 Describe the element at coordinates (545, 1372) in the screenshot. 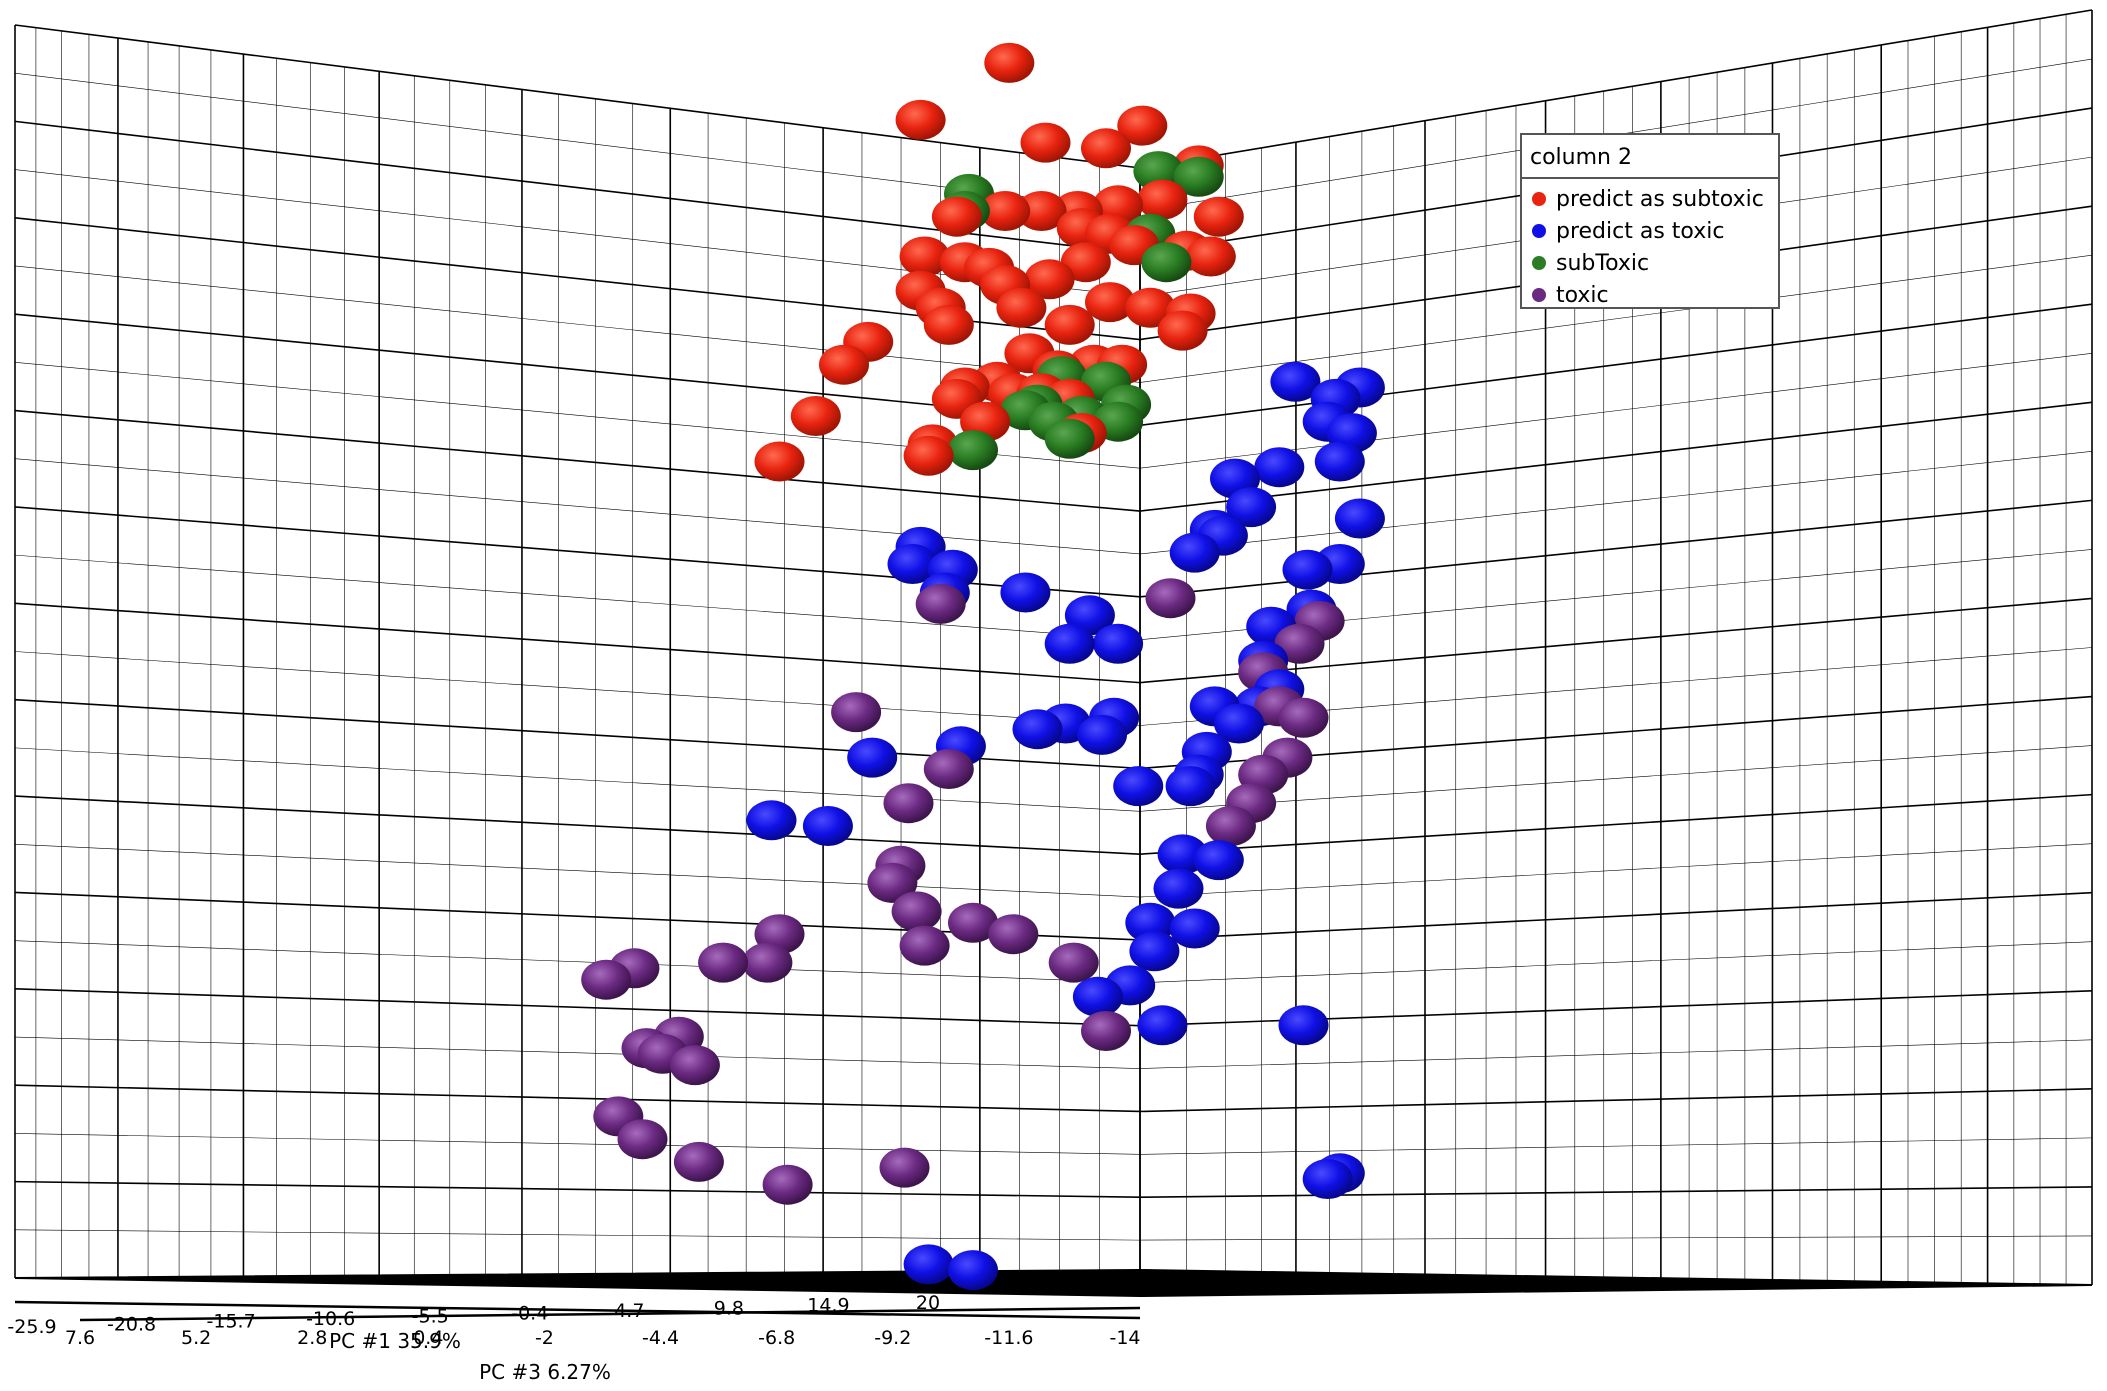

I see `y-axis-label: PC #3 6.27%` at that location.